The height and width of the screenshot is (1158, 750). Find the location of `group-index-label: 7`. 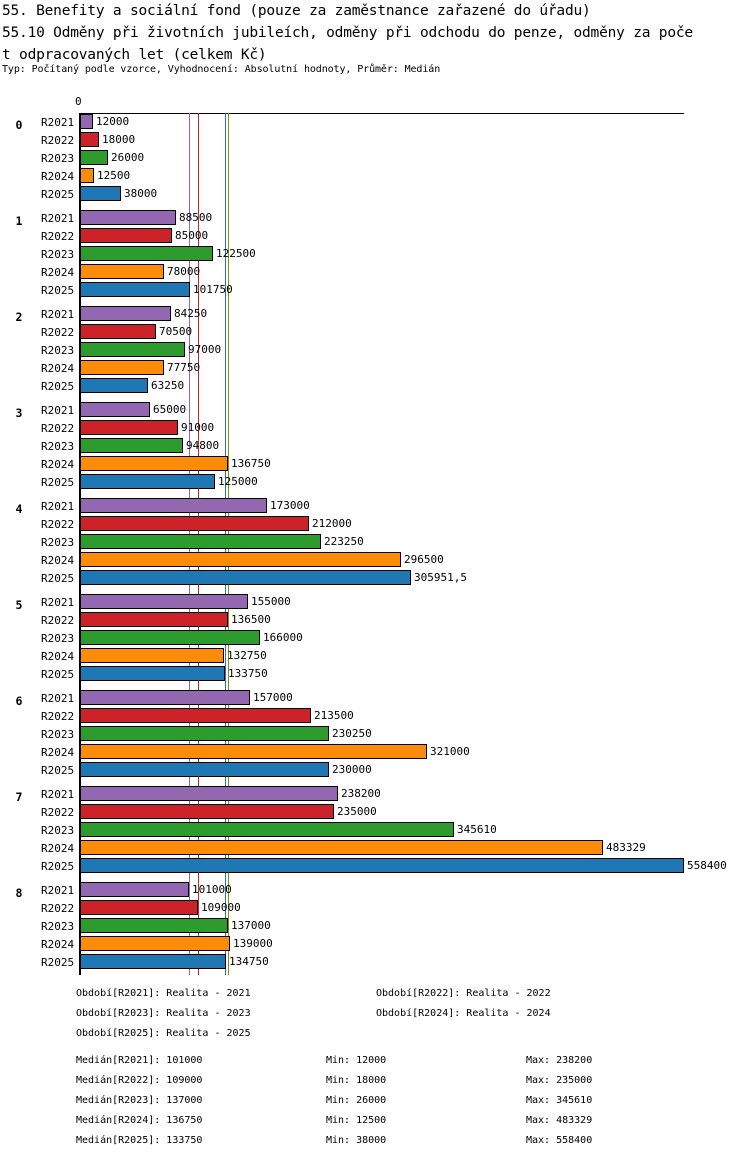

group-index-label: 7 is located at coordinates (19, 797).